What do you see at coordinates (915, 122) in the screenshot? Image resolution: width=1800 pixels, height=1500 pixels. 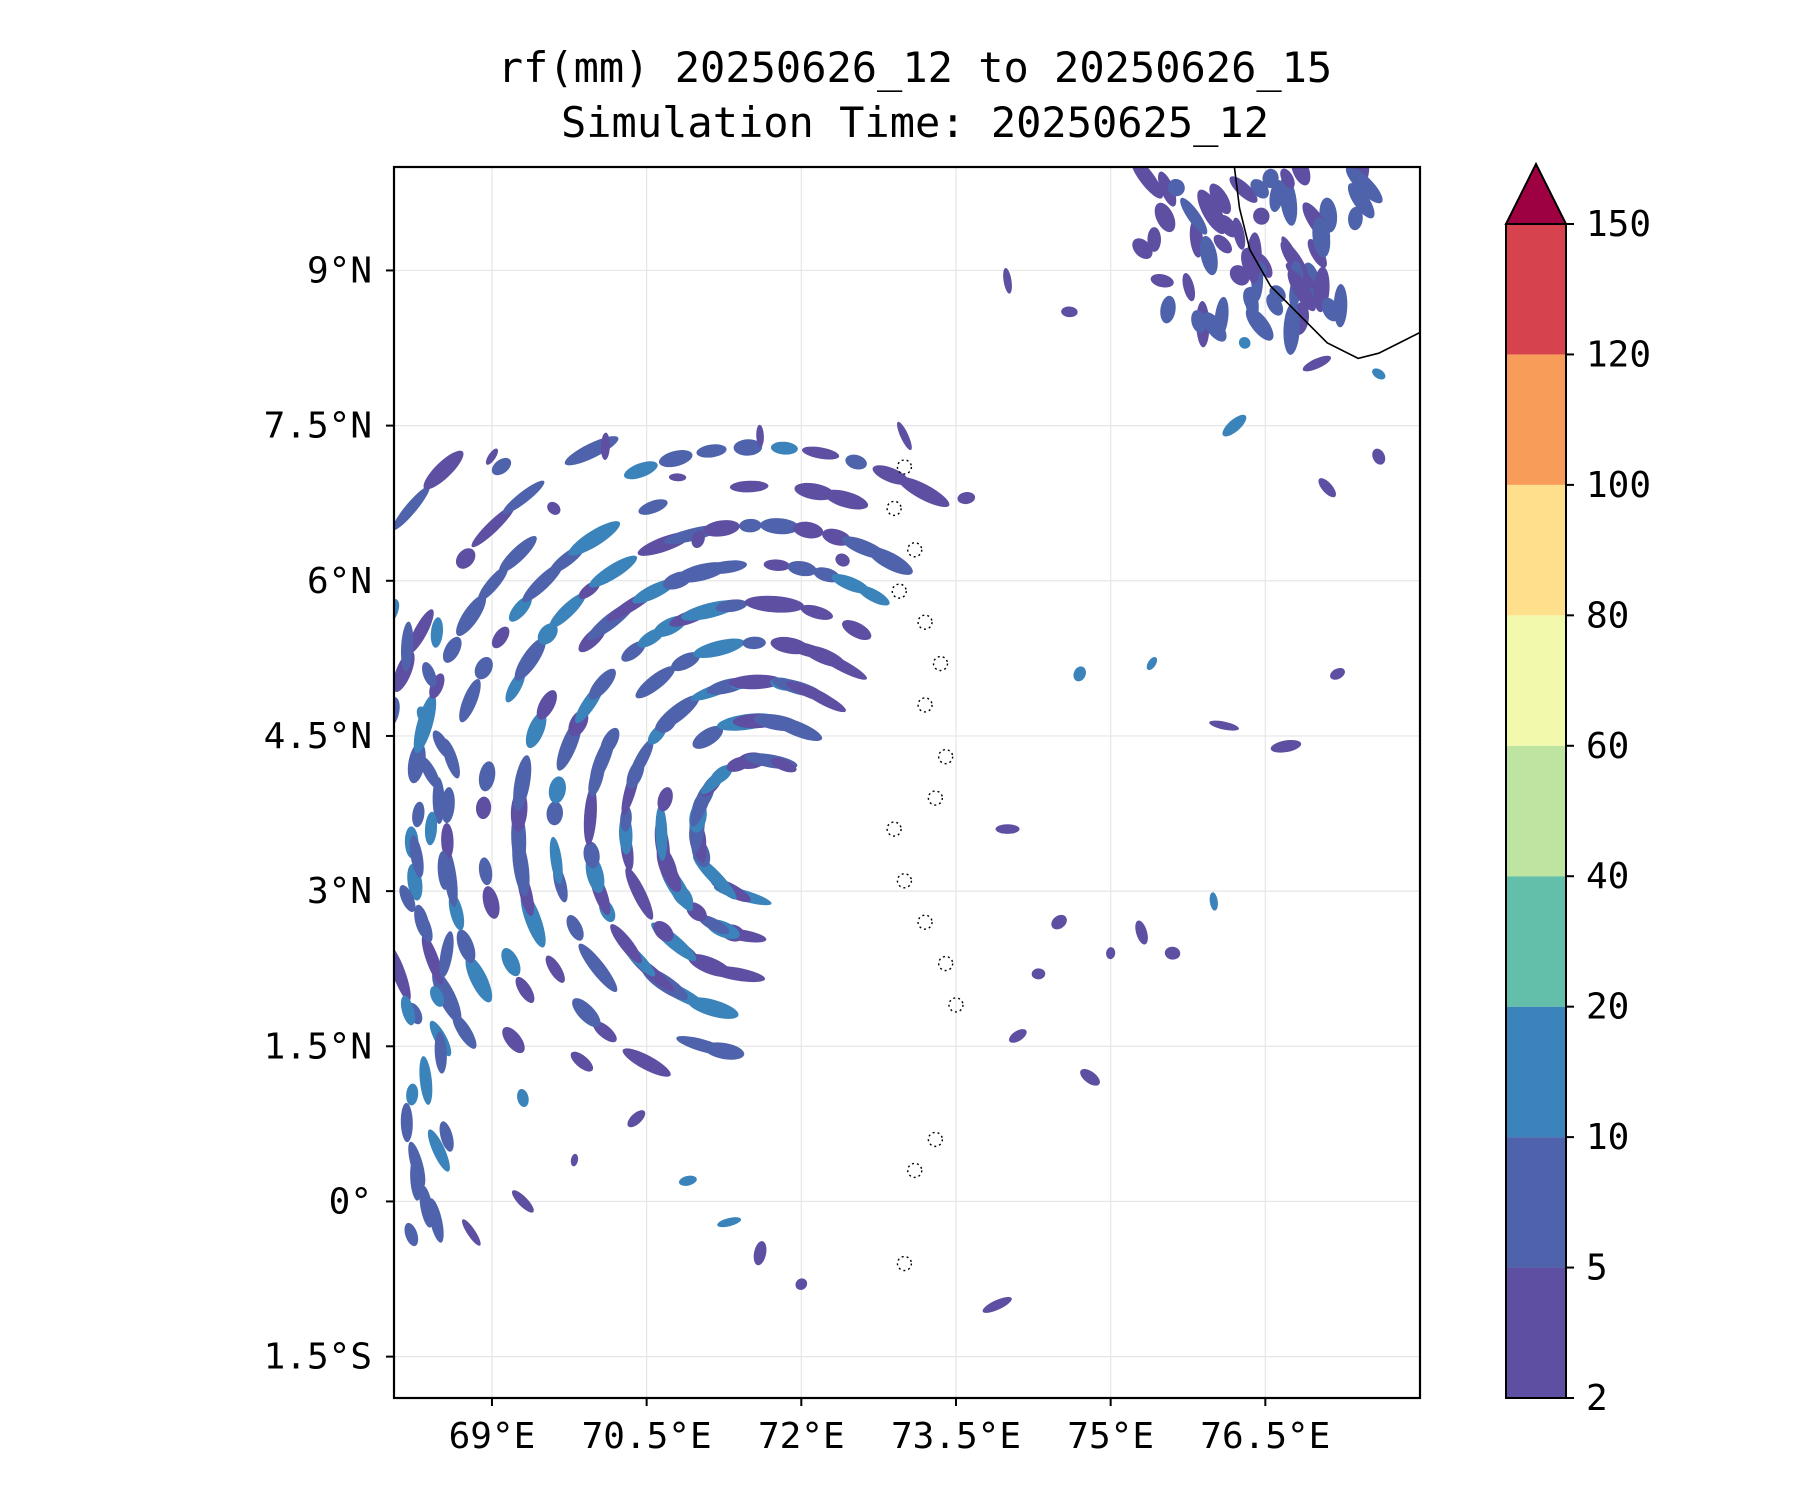 I see `figure-title-line-2: Simulation Time: 20250625_12` at bounding box center [915, 122].